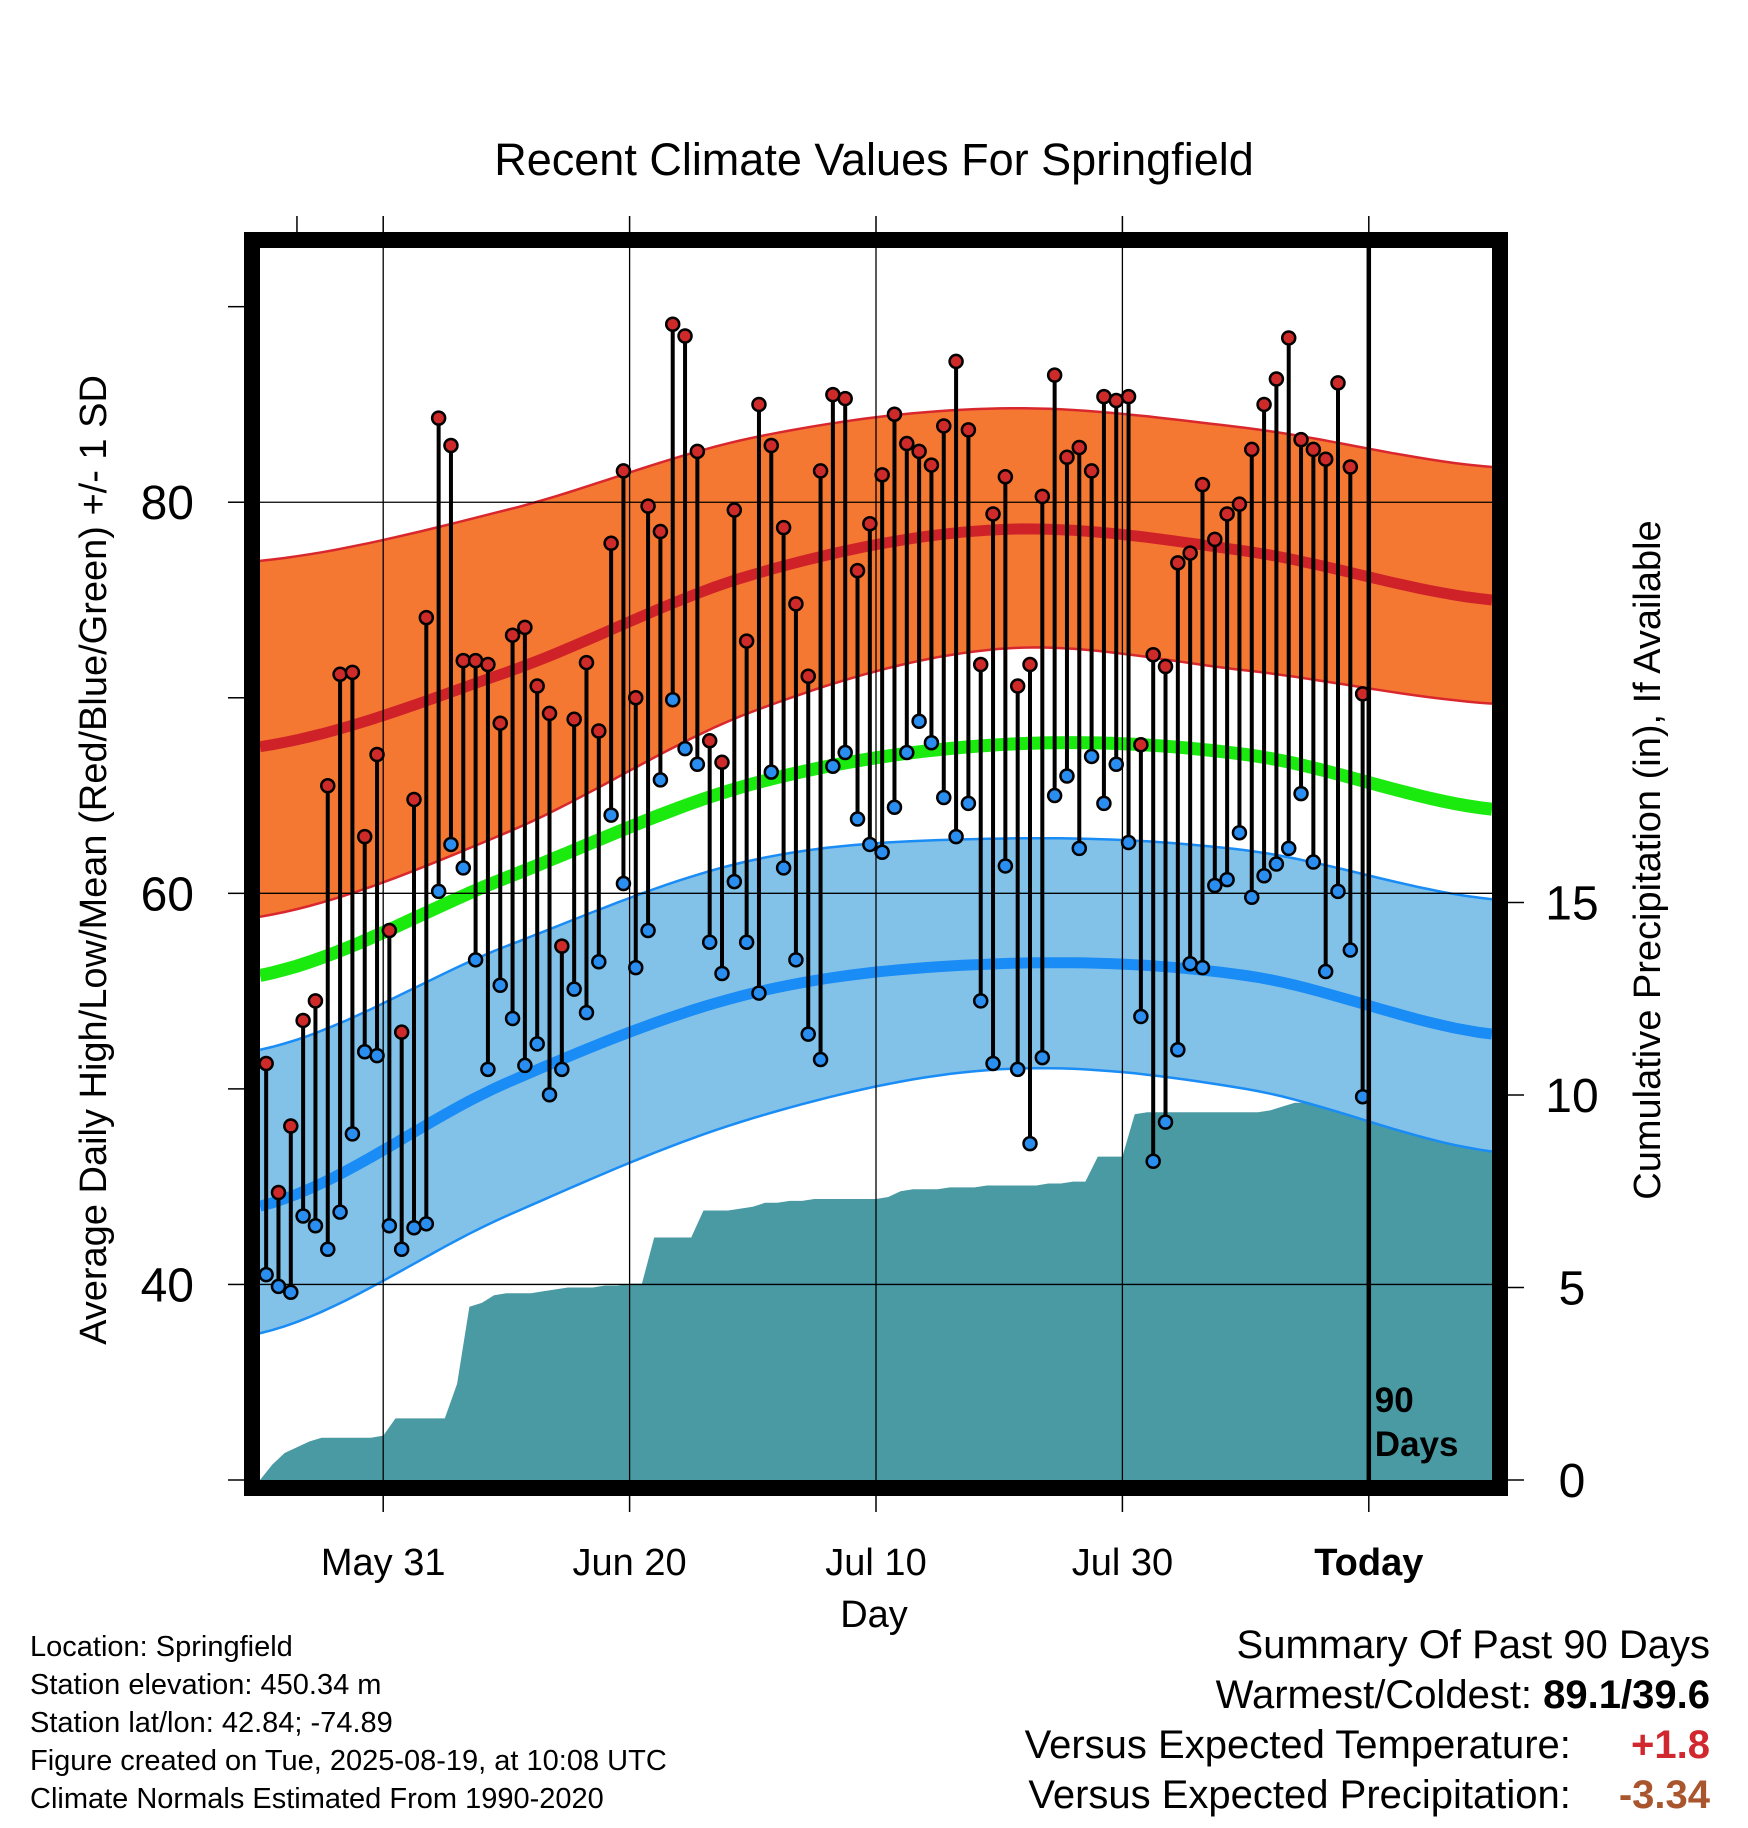 This screenshot has height=1828, width=1748. What do you see at coordinates (1368, 1563) in the screenshot?
I see `x-tick-label: Today` at bounding box center [1368, 1563].